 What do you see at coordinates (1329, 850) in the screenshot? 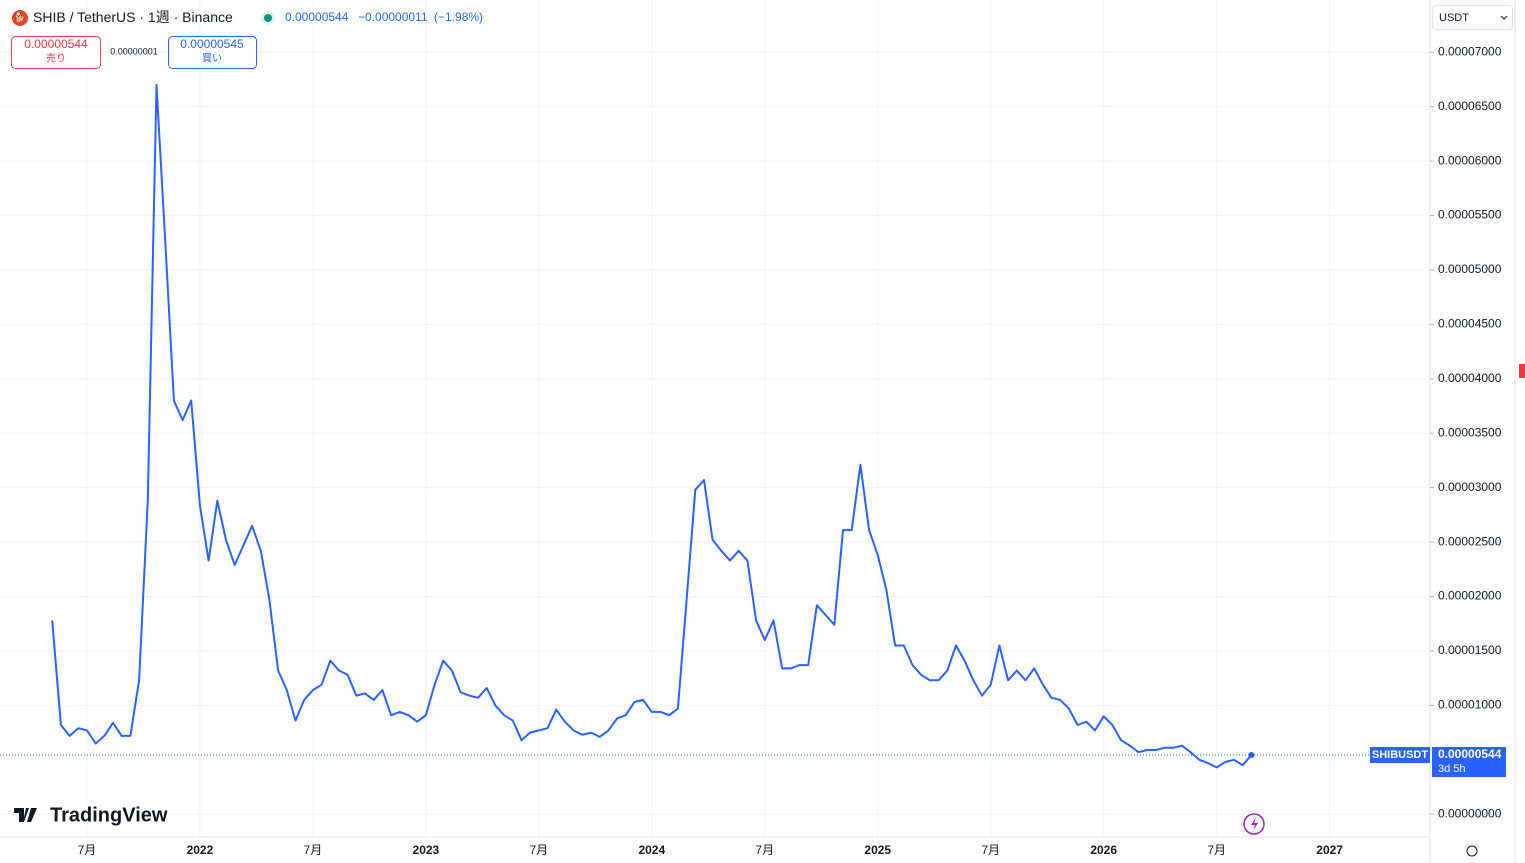
I see `x-tick-label: 2027` at bounding box center [1329, 850].